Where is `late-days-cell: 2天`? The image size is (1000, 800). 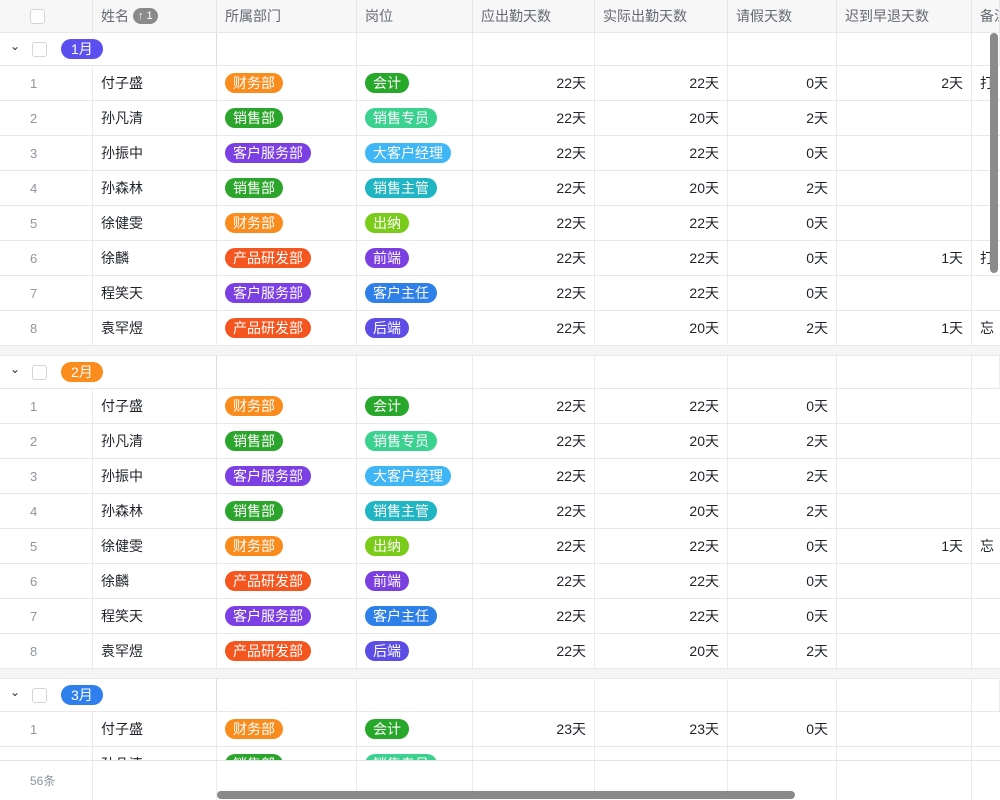 late-days-cell: 2天 is located at coordinates (904, 83).